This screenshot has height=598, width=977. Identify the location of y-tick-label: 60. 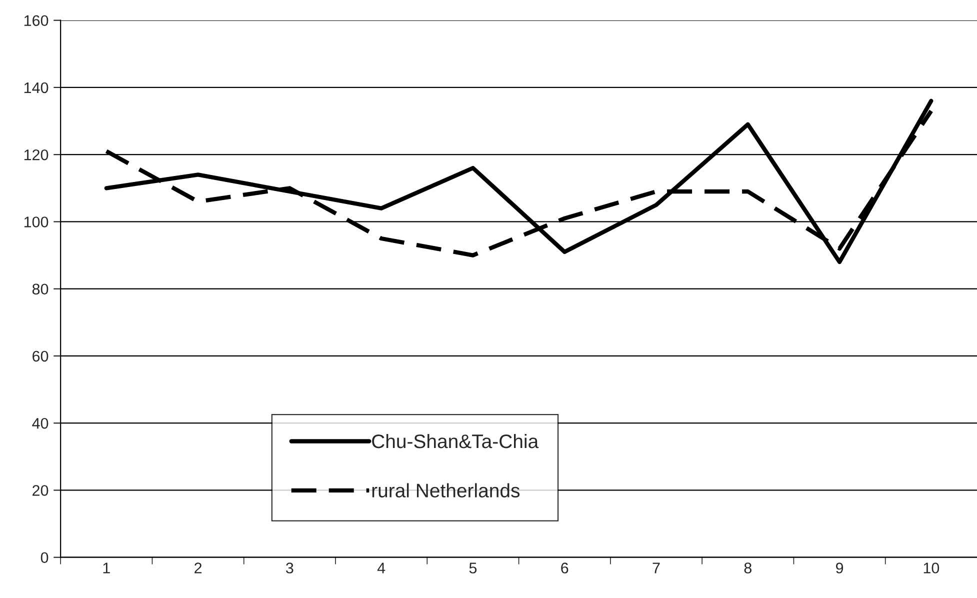
(40, 356).